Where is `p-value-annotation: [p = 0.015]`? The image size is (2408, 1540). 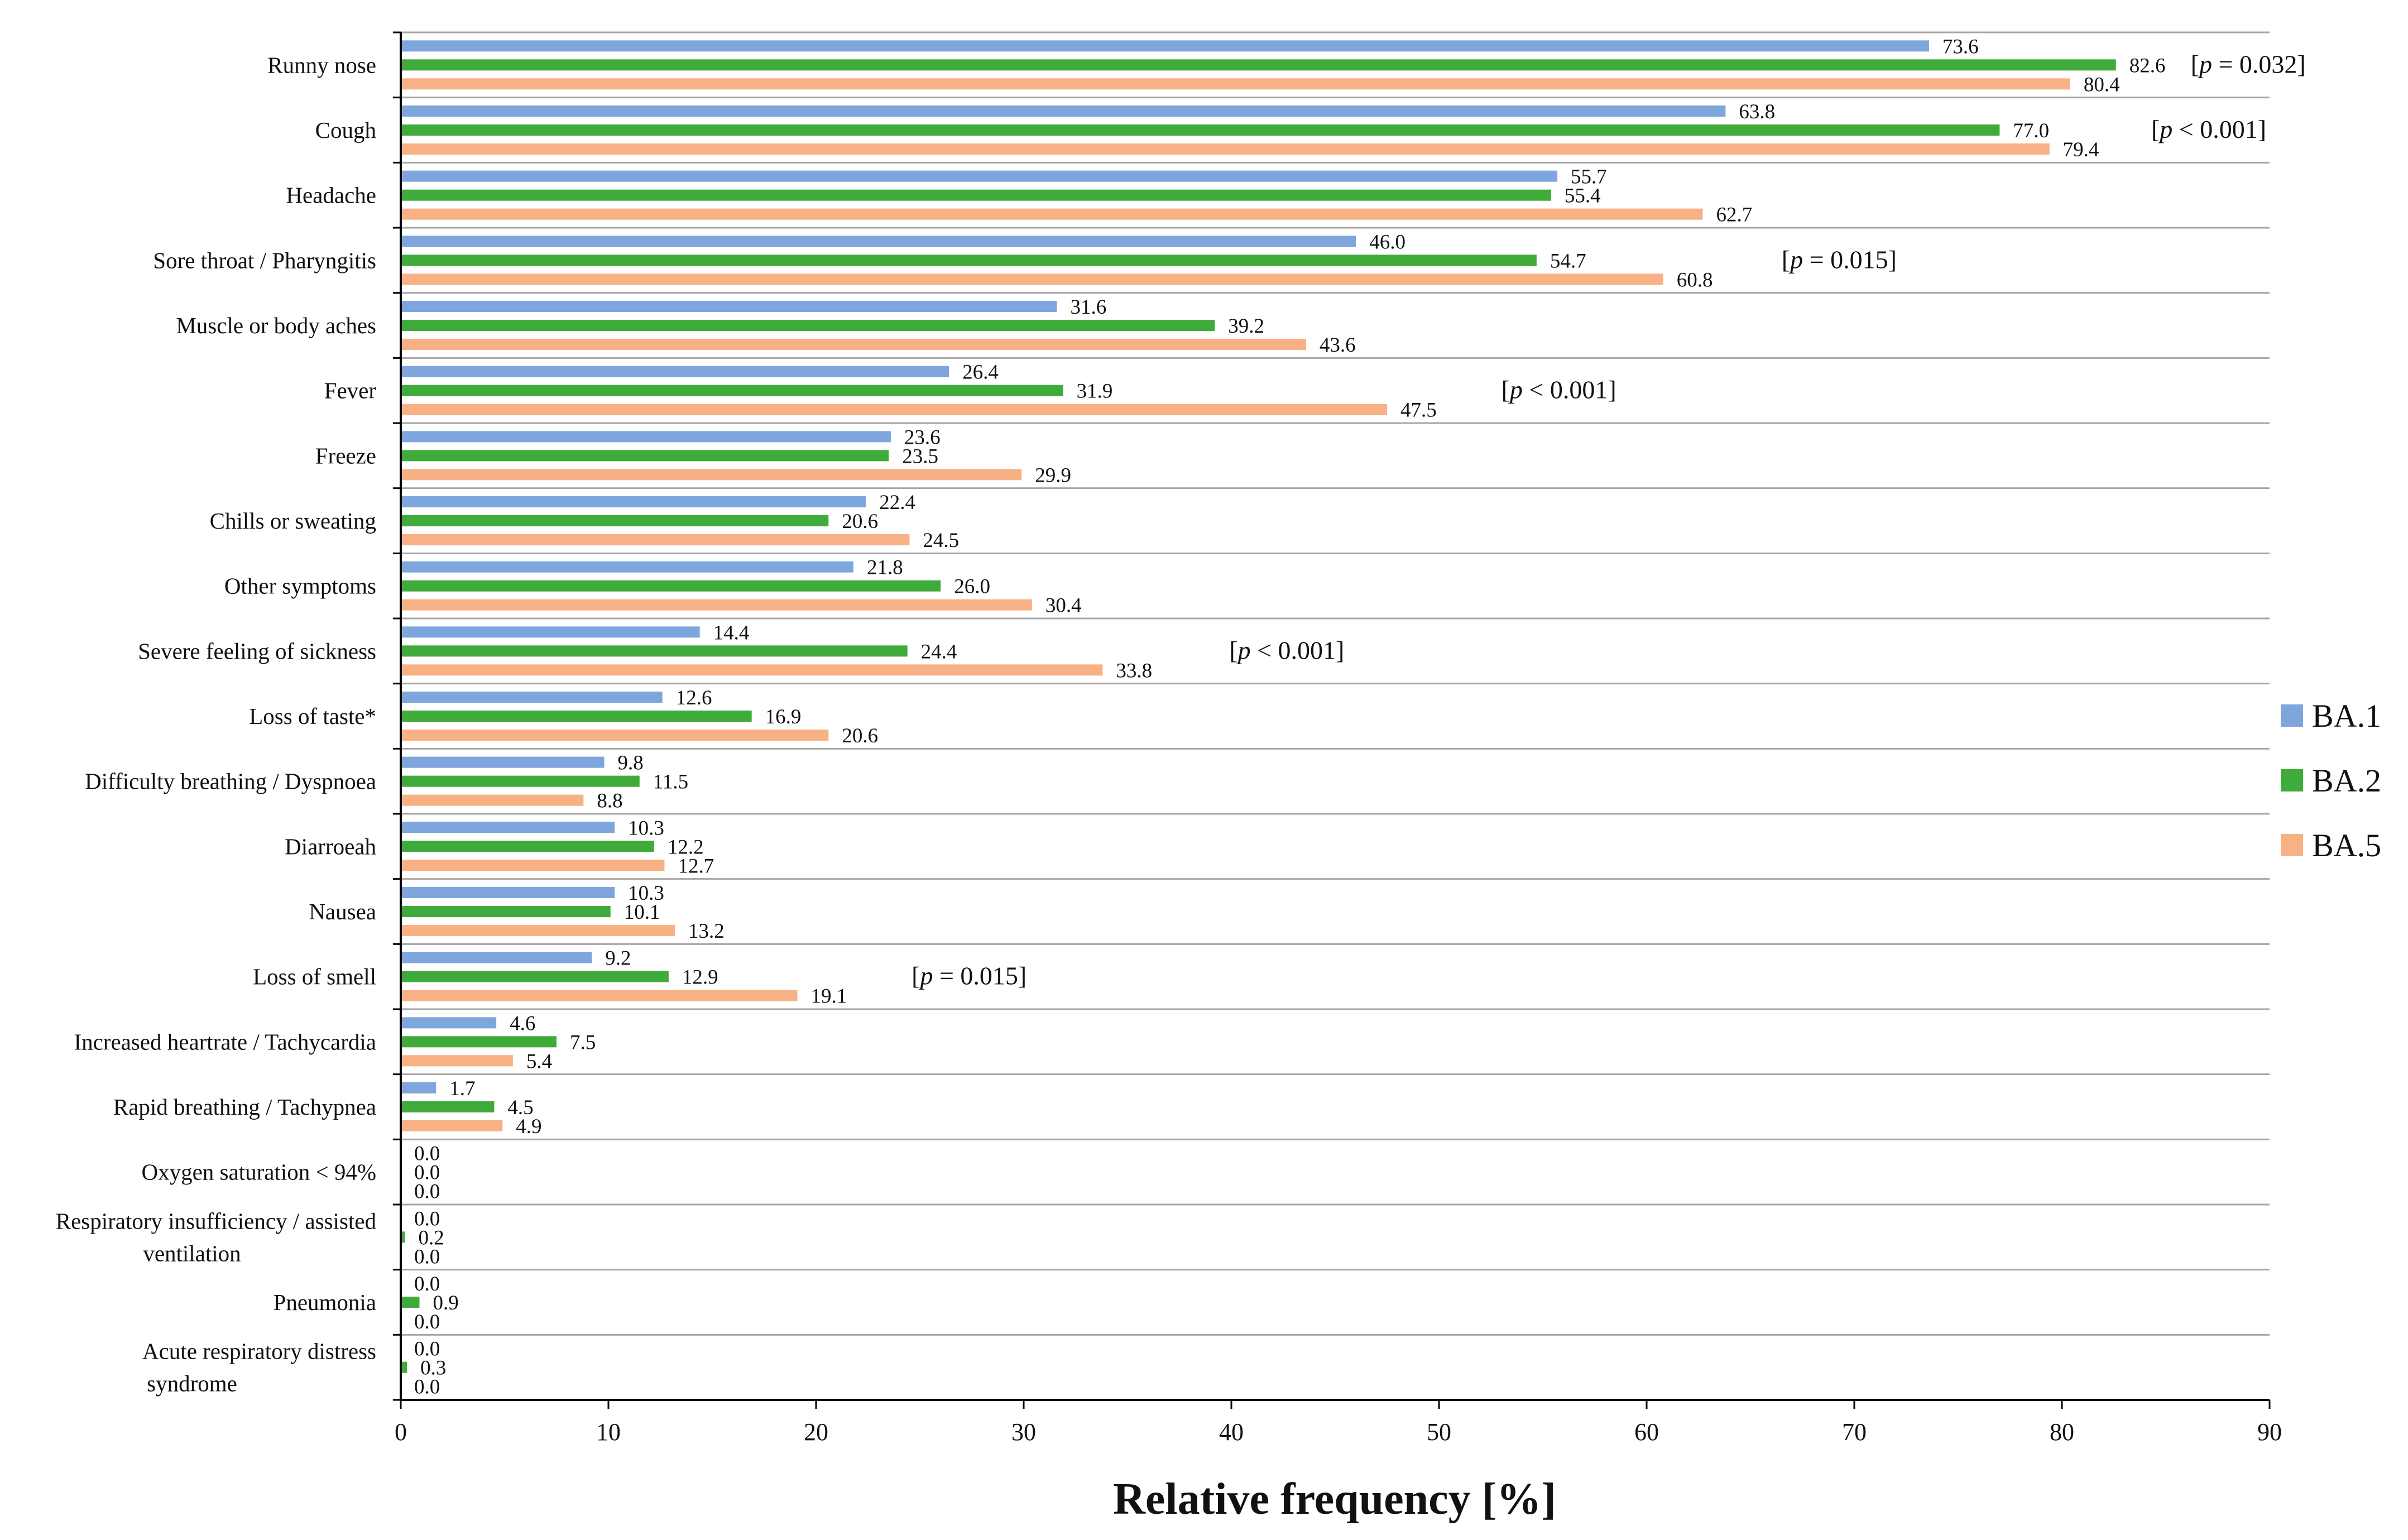
p-value-annotation: [p = 0.015] is located at coordinates (1839, 259).